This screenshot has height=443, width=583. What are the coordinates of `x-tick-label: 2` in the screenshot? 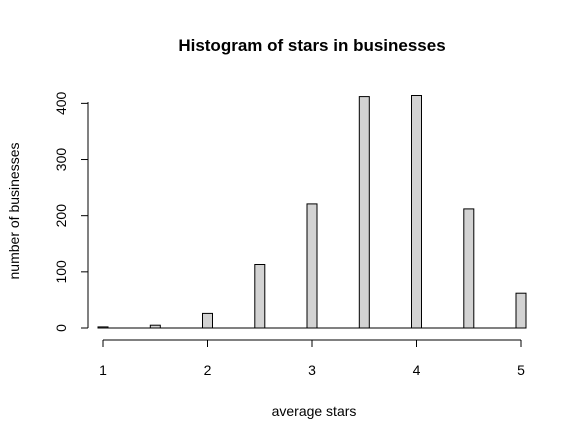 It's located at (208, 370).